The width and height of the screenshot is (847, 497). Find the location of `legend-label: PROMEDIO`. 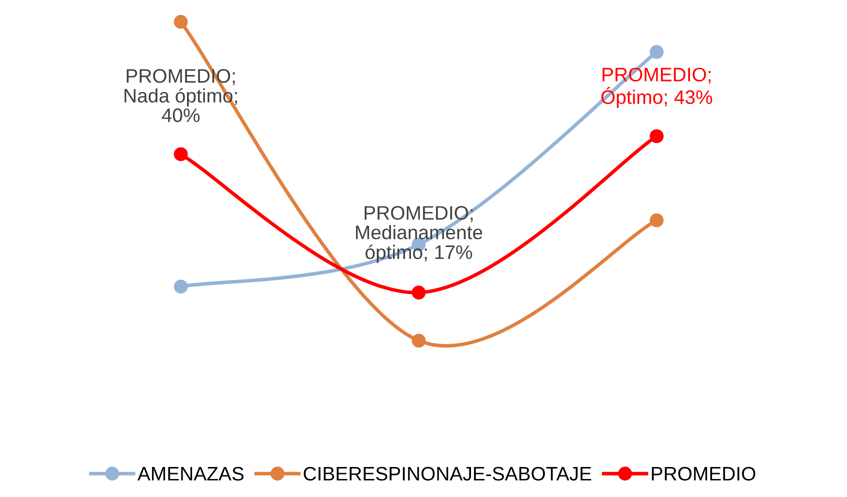

legend-label: PROMEDIO is located at coordinates (704, 473).